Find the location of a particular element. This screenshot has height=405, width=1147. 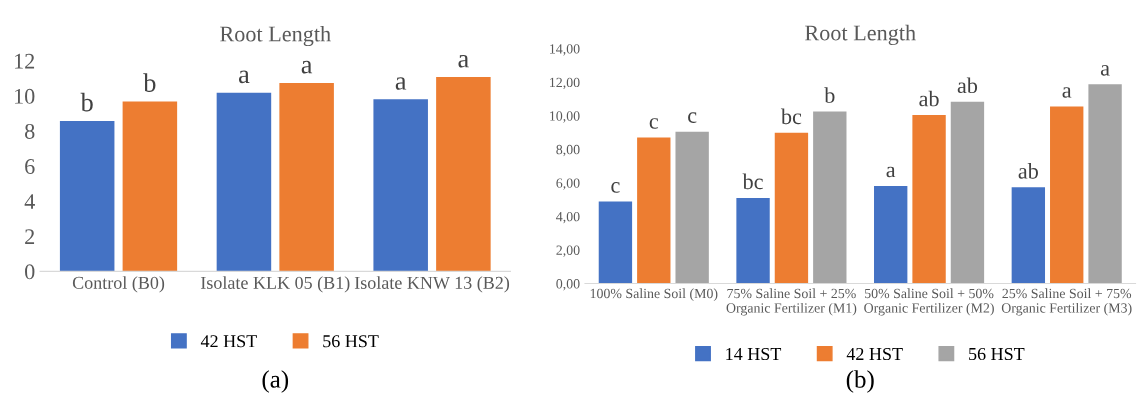

x-tick-label: 50% Saline Soil + 50% Organic Fertilizer (M2) is located at coordinates (929, 302).